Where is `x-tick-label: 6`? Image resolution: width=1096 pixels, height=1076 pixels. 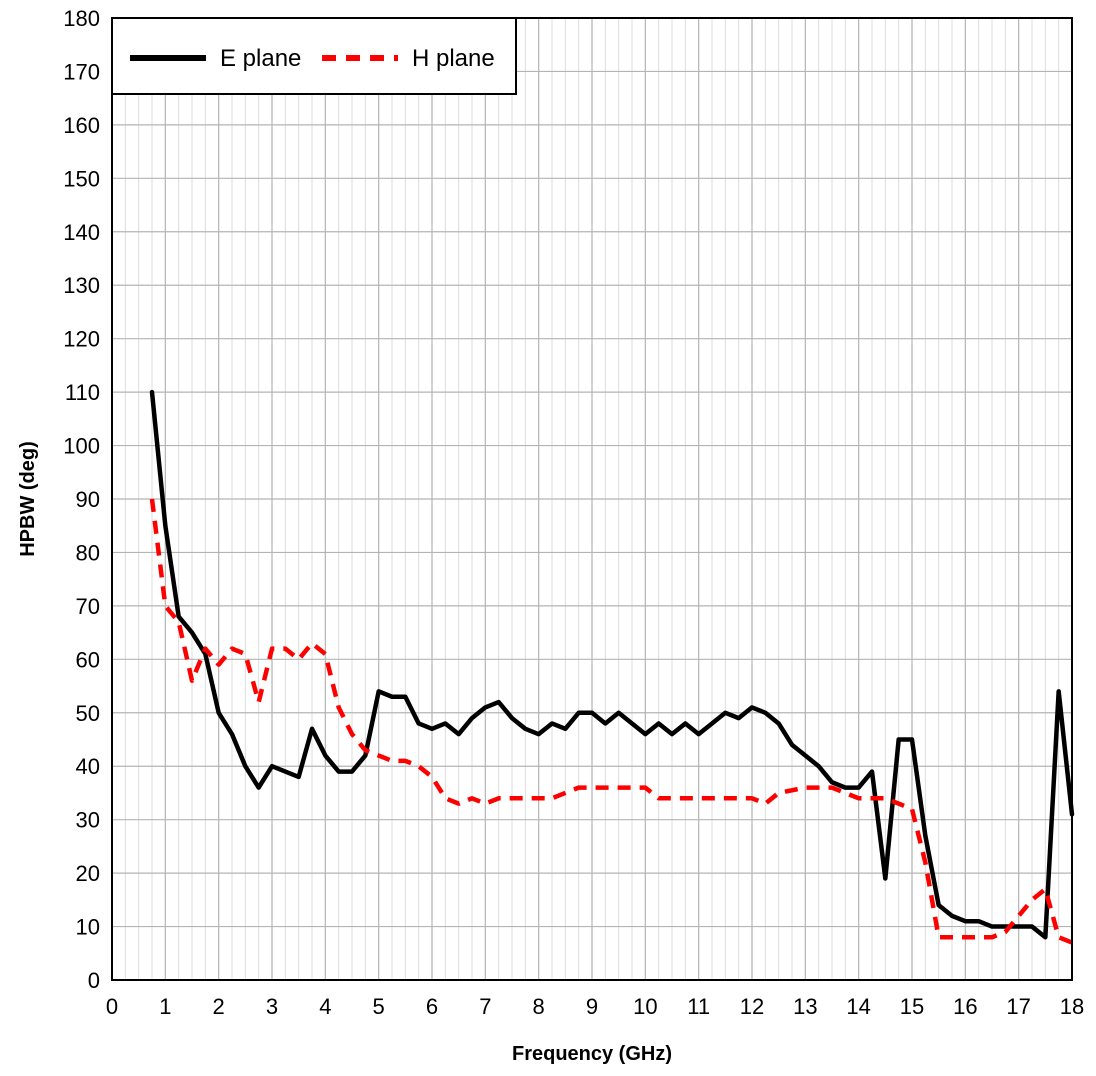 x-tick-label: 6 is located at coordinates (432, 1006).